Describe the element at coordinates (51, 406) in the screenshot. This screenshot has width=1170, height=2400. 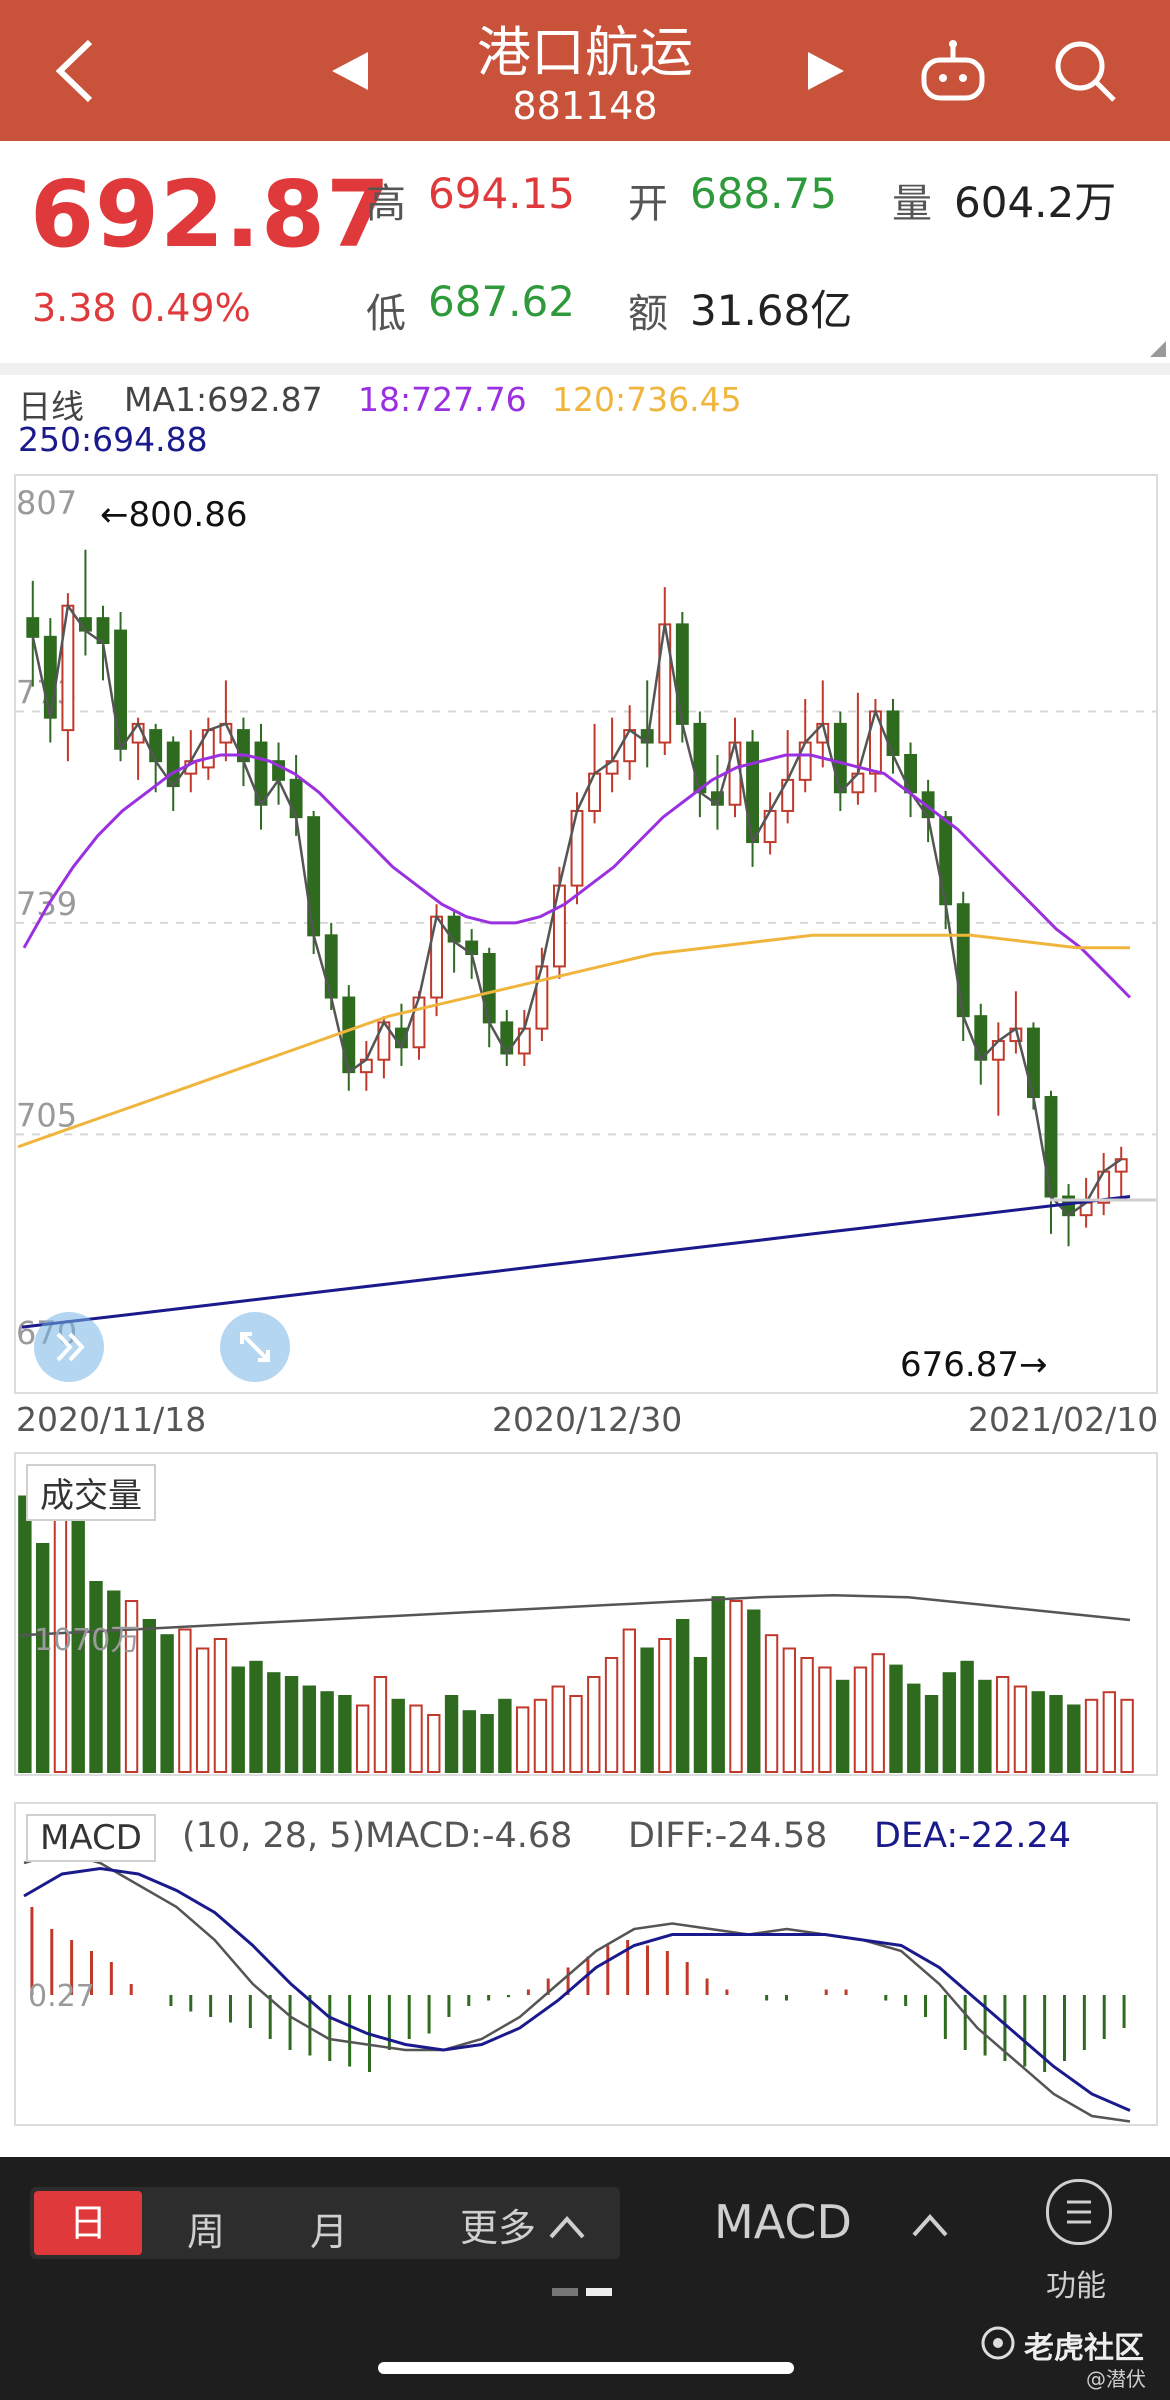
I see `period-label: 日线` at that location.